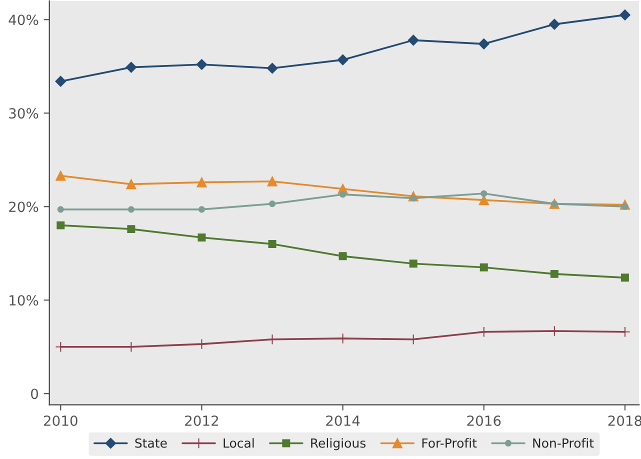 Image resolution: width=641 pixels, height=459 pixels. What do you see at coordinates (449, 443) in the screenshot?
I see `legend-label: For-Profit` at bounding box center [449, 443].